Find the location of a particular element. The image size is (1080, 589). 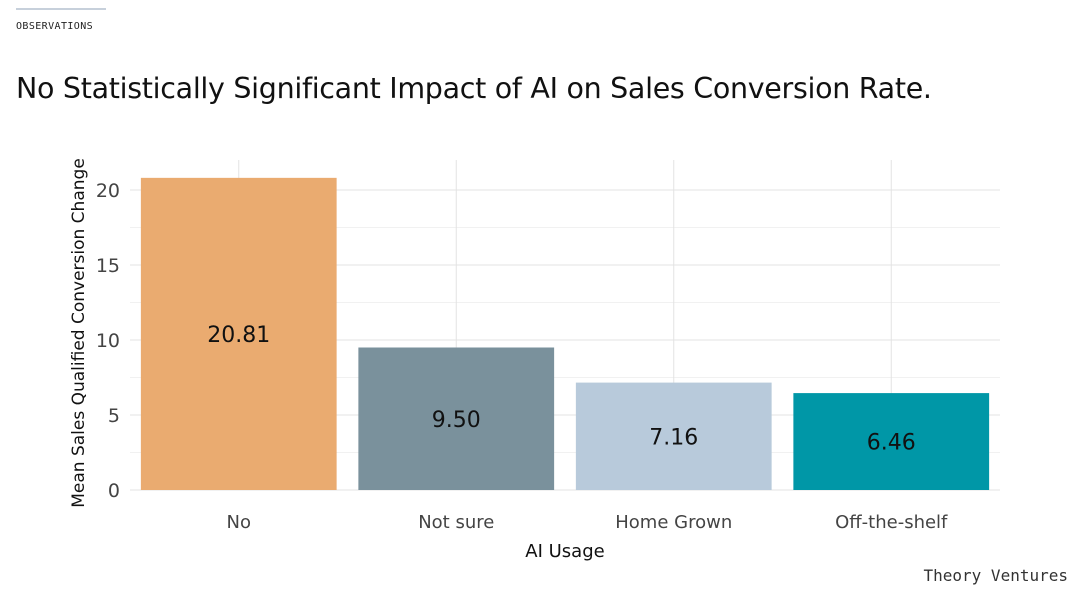

header-accent-rule is located at coordinates (61, 9).